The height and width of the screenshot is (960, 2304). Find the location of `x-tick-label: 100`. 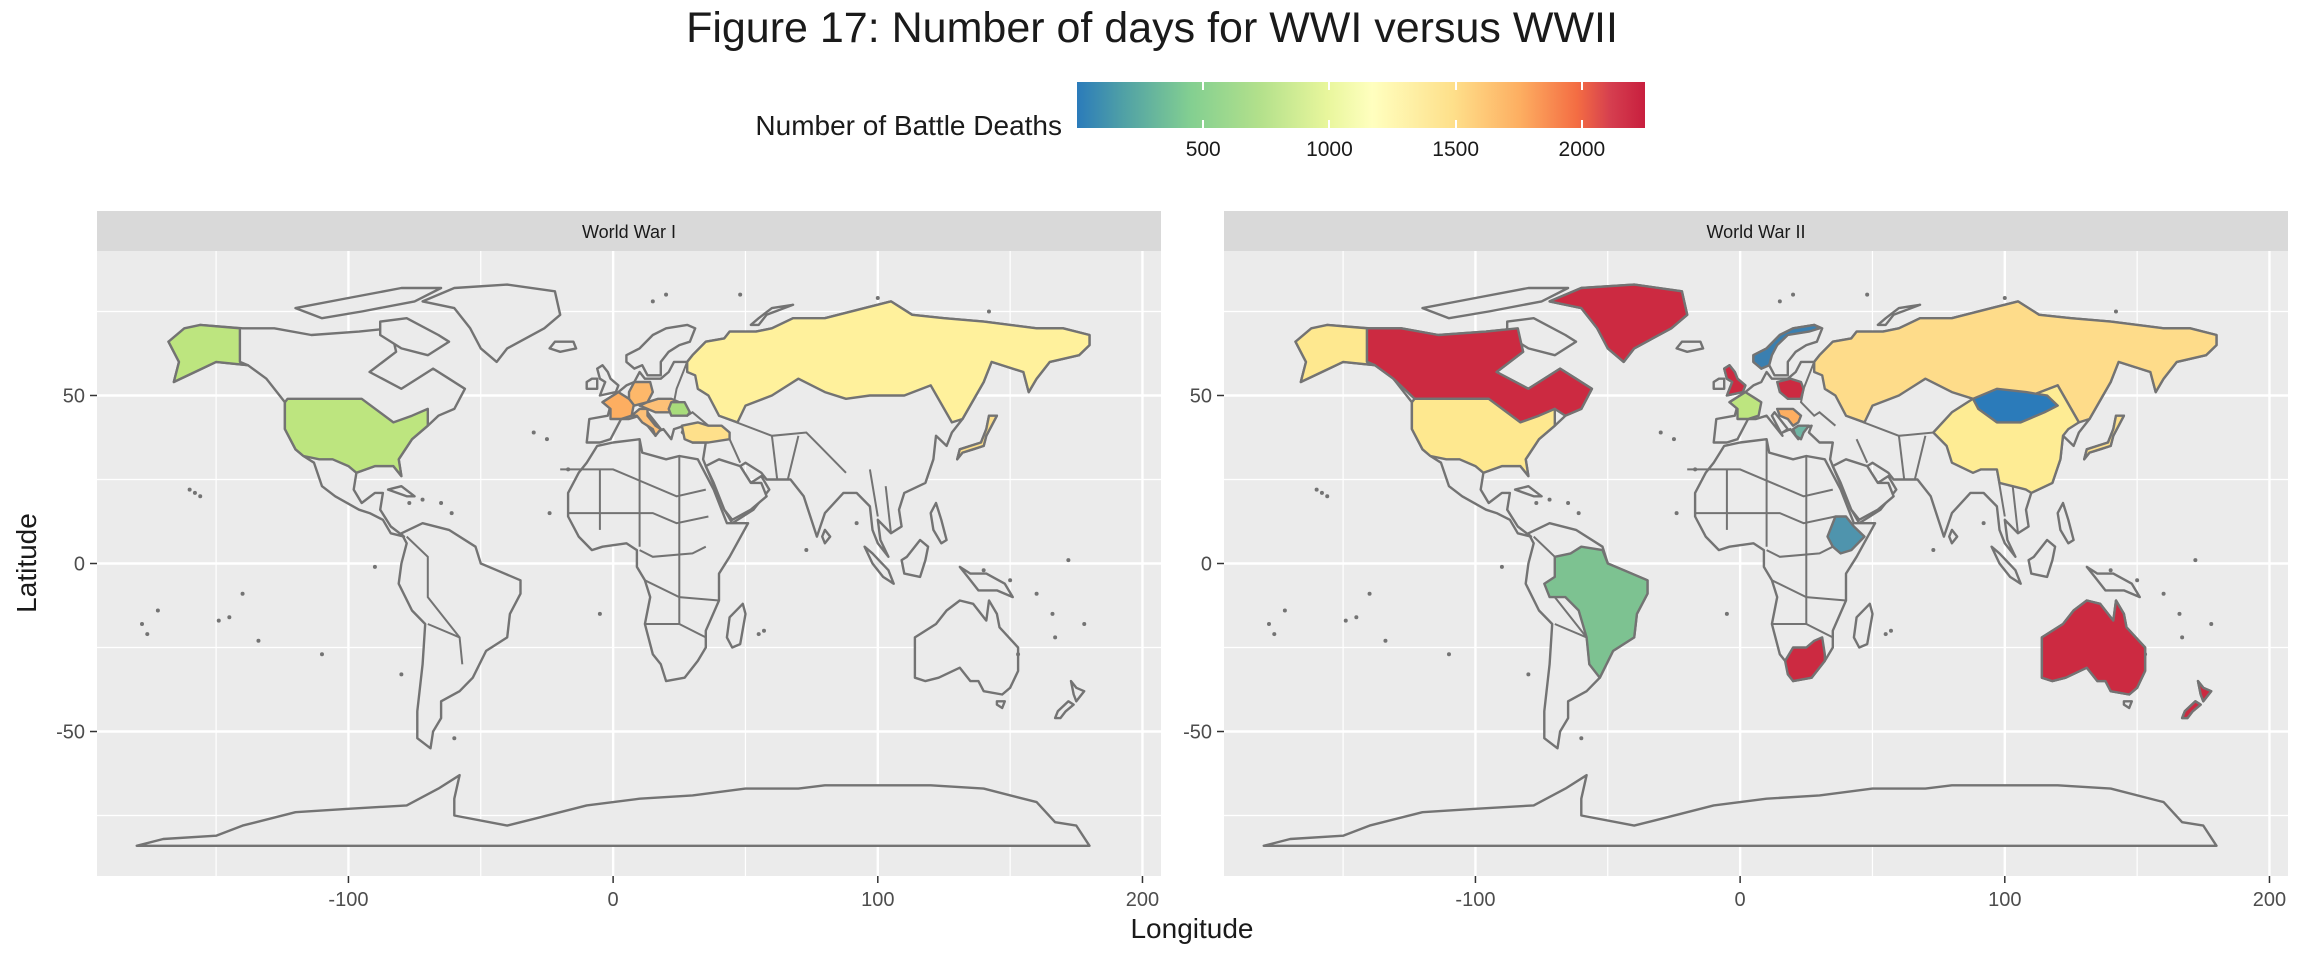

x-tick-label: 100 is located at coordinates (2004, 900).